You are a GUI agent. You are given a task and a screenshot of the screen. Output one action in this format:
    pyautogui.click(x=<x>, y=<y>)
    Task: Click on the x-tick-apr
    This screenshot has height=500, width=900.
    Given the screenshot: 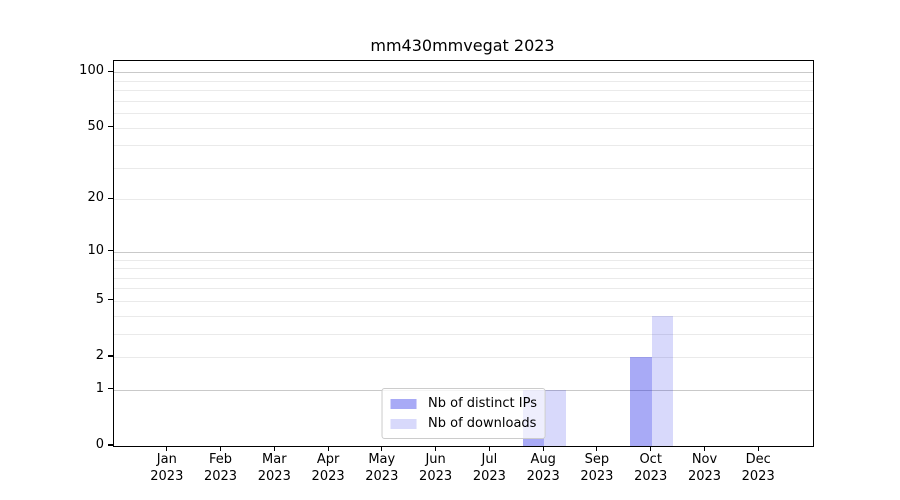 What is the action you would take?
    pyautogui.click(x=328, y=448)
    